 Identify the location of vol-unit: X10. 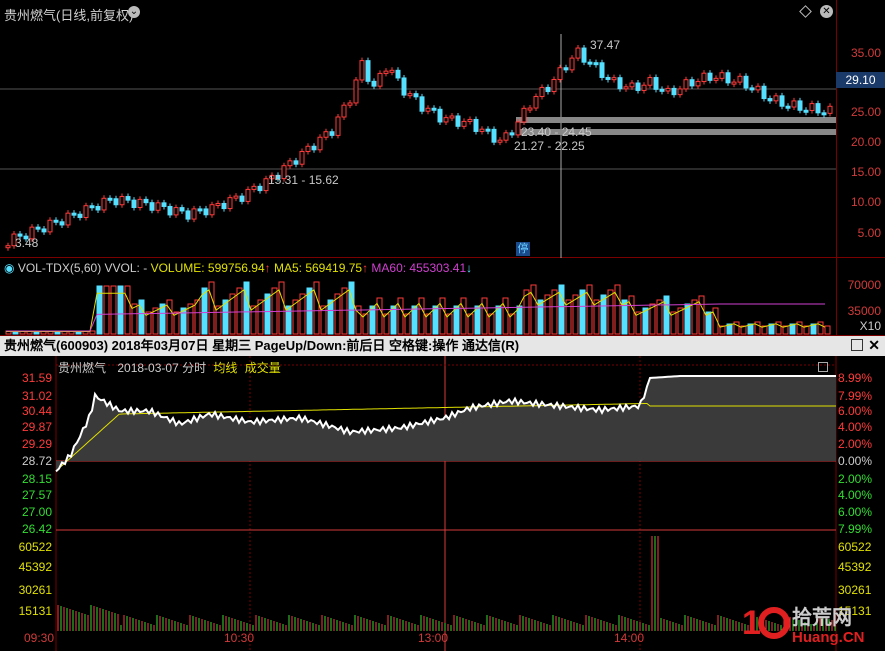
(870, 326).